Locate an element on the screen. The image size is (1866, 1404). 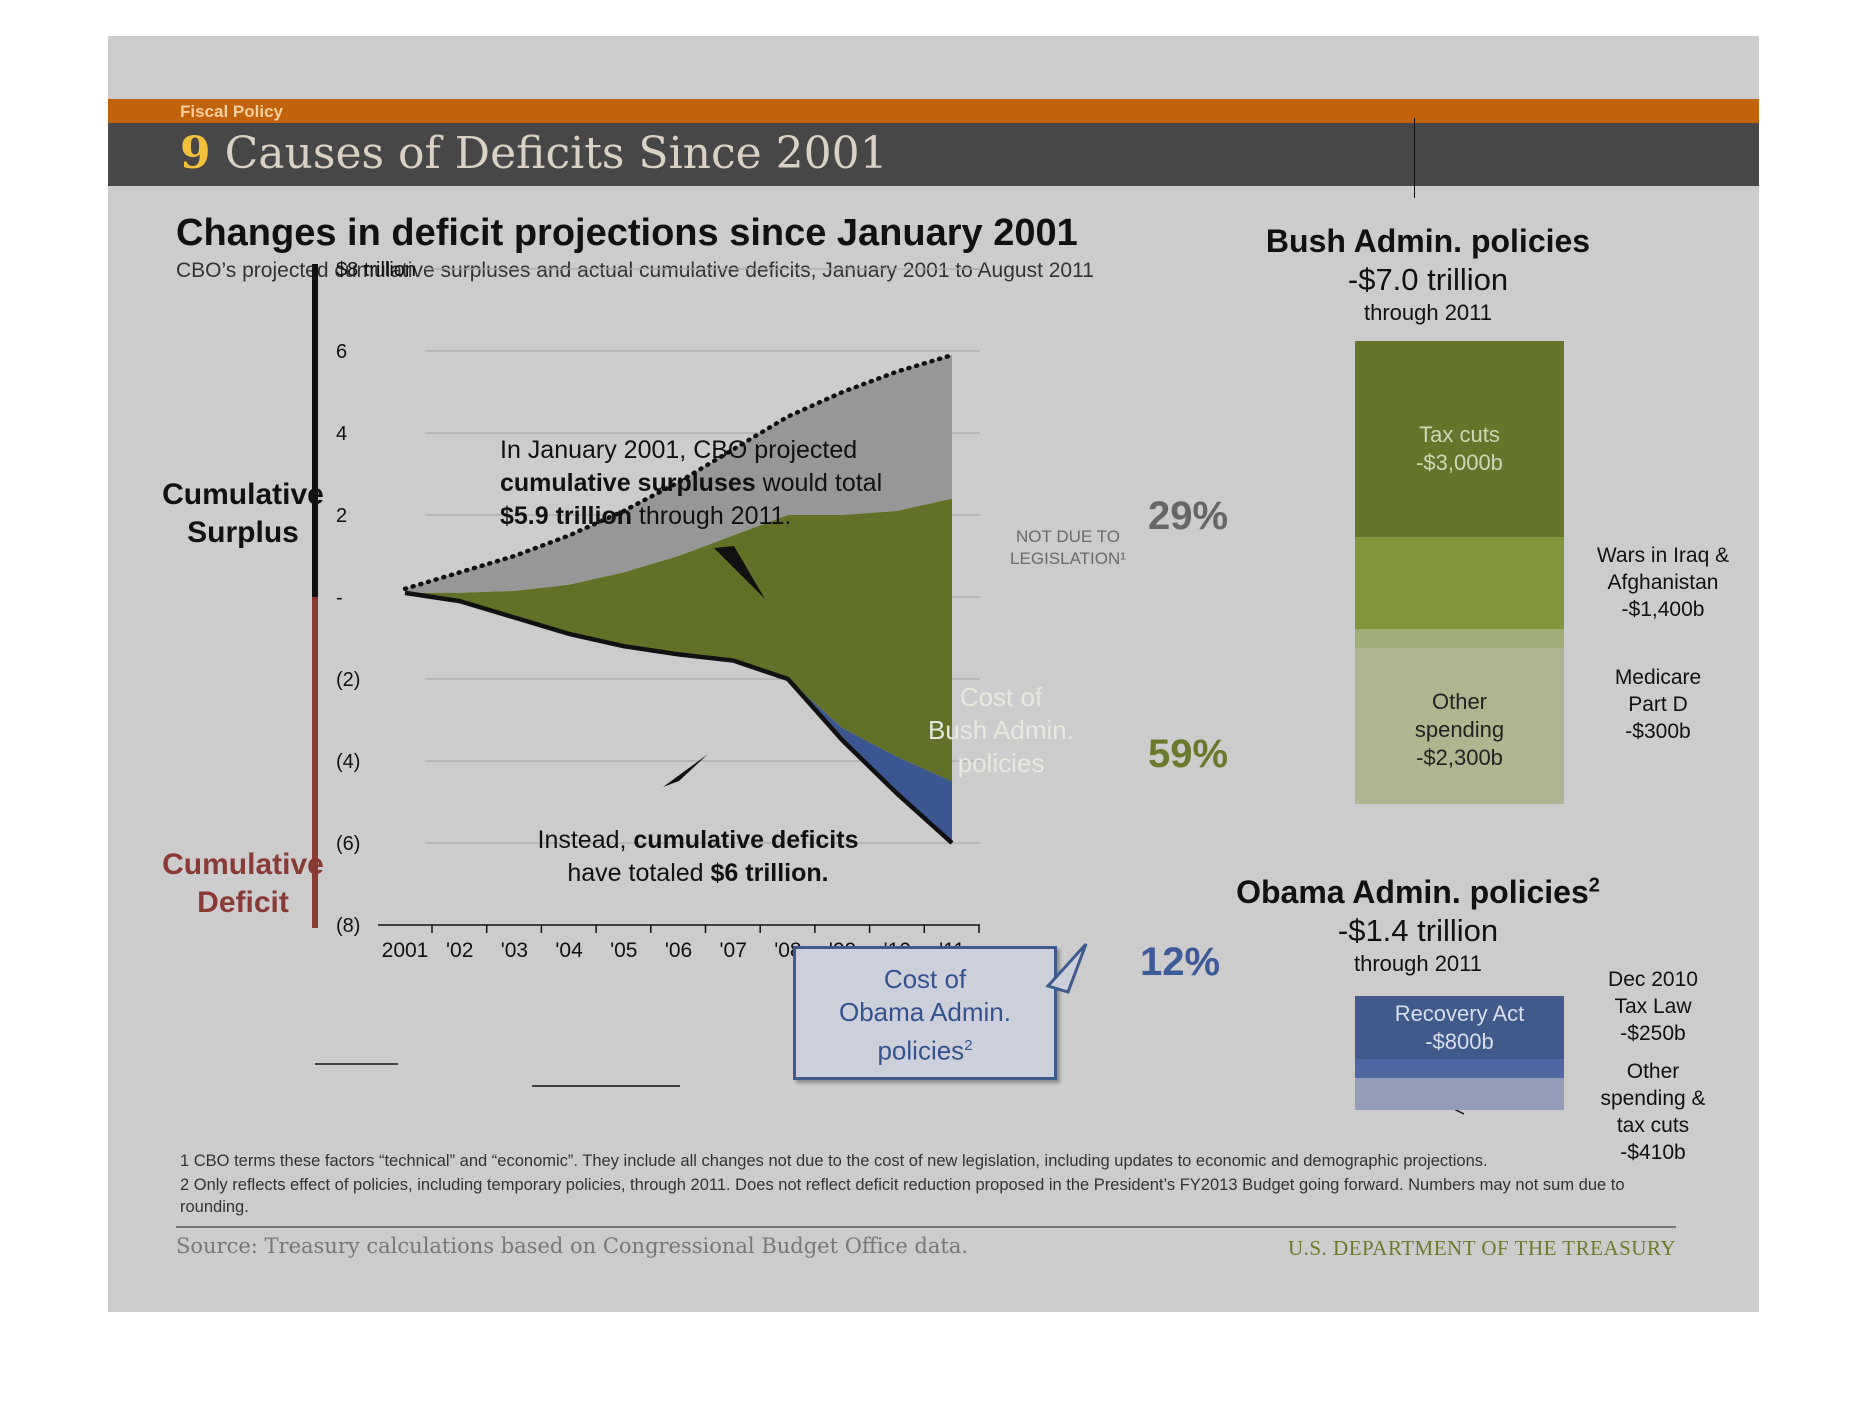
other-obama-line1: Other is located at coordinates (1653, 1071).